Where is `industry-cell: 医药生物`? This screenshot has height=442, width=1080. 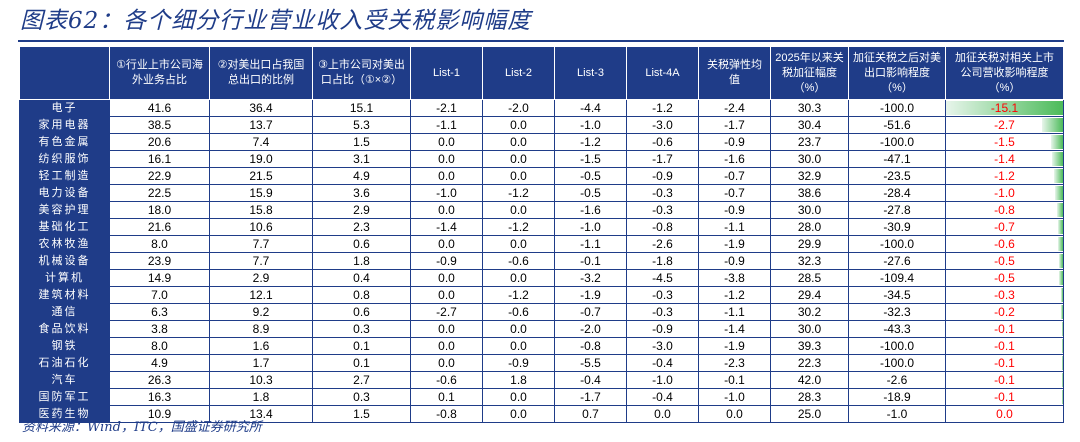
industry-cell: 医药生物 is located at coordinates (64, 414).